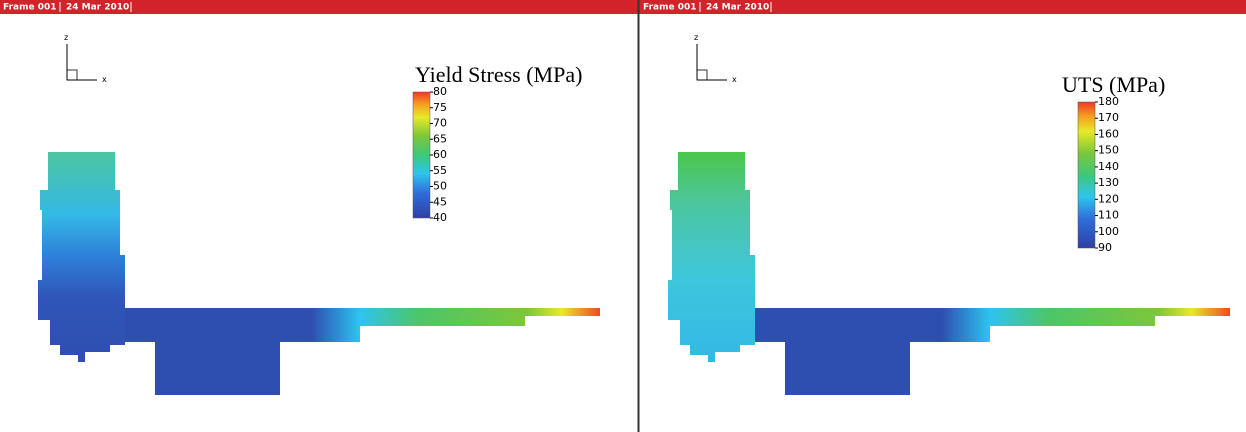 The width and height of the screenshot is (1246, 432). I want to click on header-bar, so click(623, 7).